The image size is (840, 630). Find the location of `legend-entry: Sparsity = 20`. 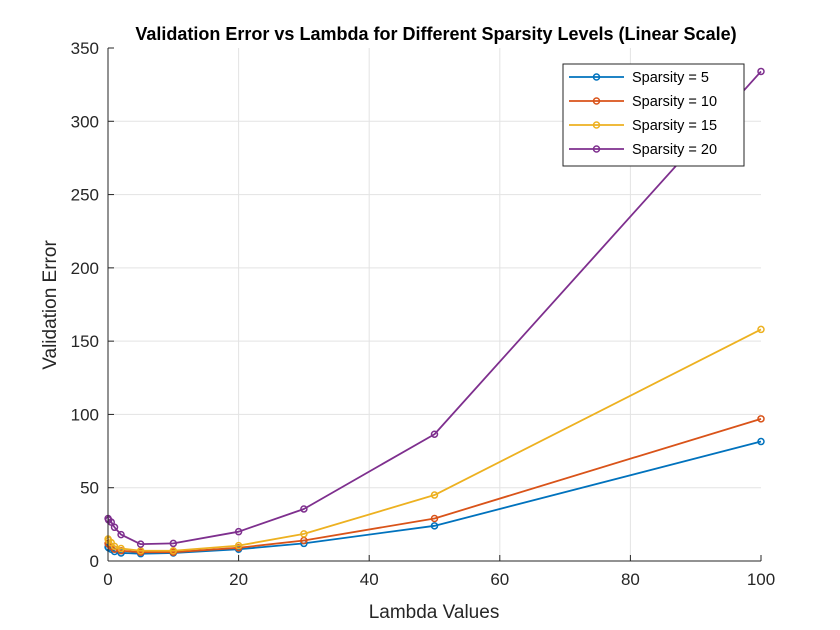

legend-entry: Sparsity = 20 is located at coordinates (643, 150).